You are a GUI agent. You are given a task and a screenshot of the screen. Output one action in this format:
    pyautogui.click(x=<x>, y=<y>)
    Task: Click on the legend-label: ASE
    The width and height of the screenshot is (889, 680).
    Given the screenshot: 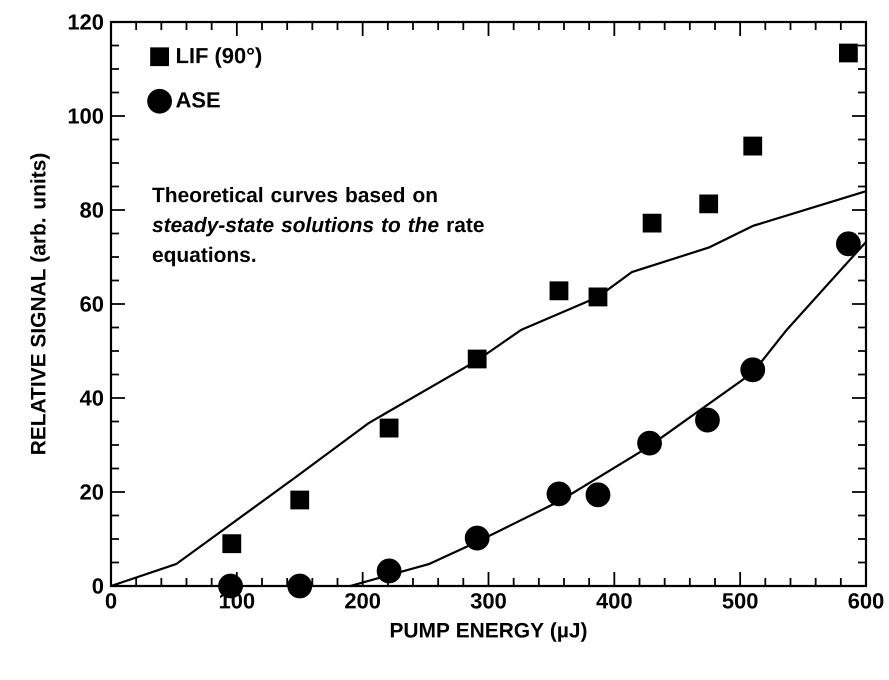 What is the action you would take?
    pyautogui.click(x=198, y=100)
    